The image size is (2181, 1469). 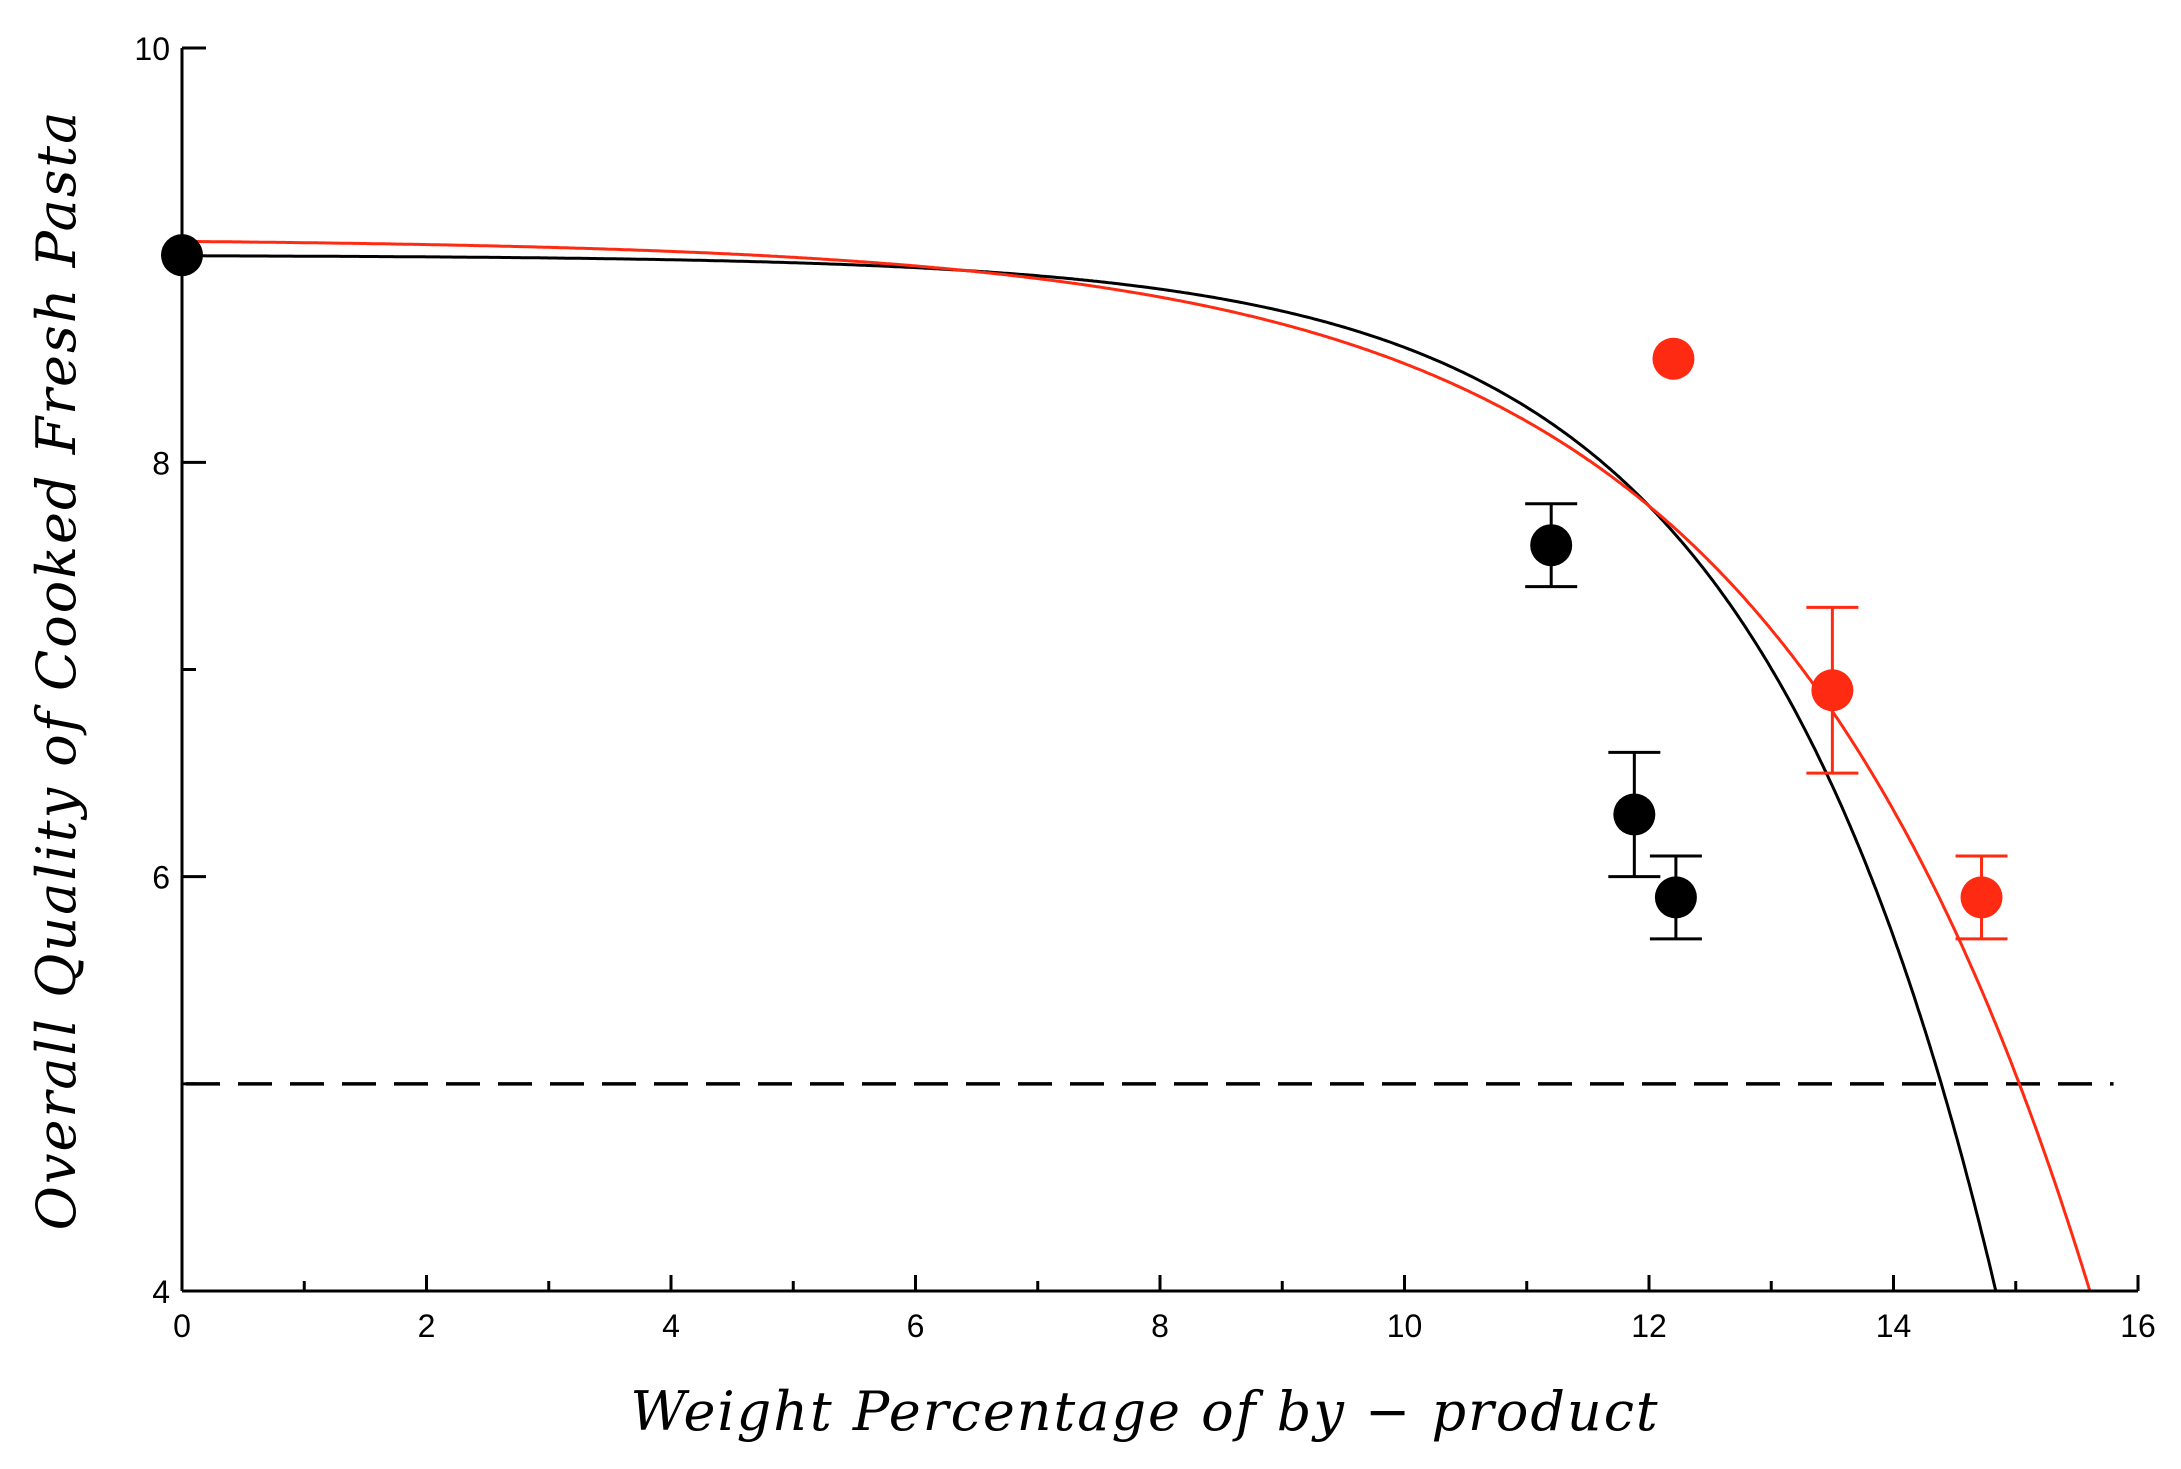 I want to click on x-tick-label: 6, so click(x=916, y=1326).